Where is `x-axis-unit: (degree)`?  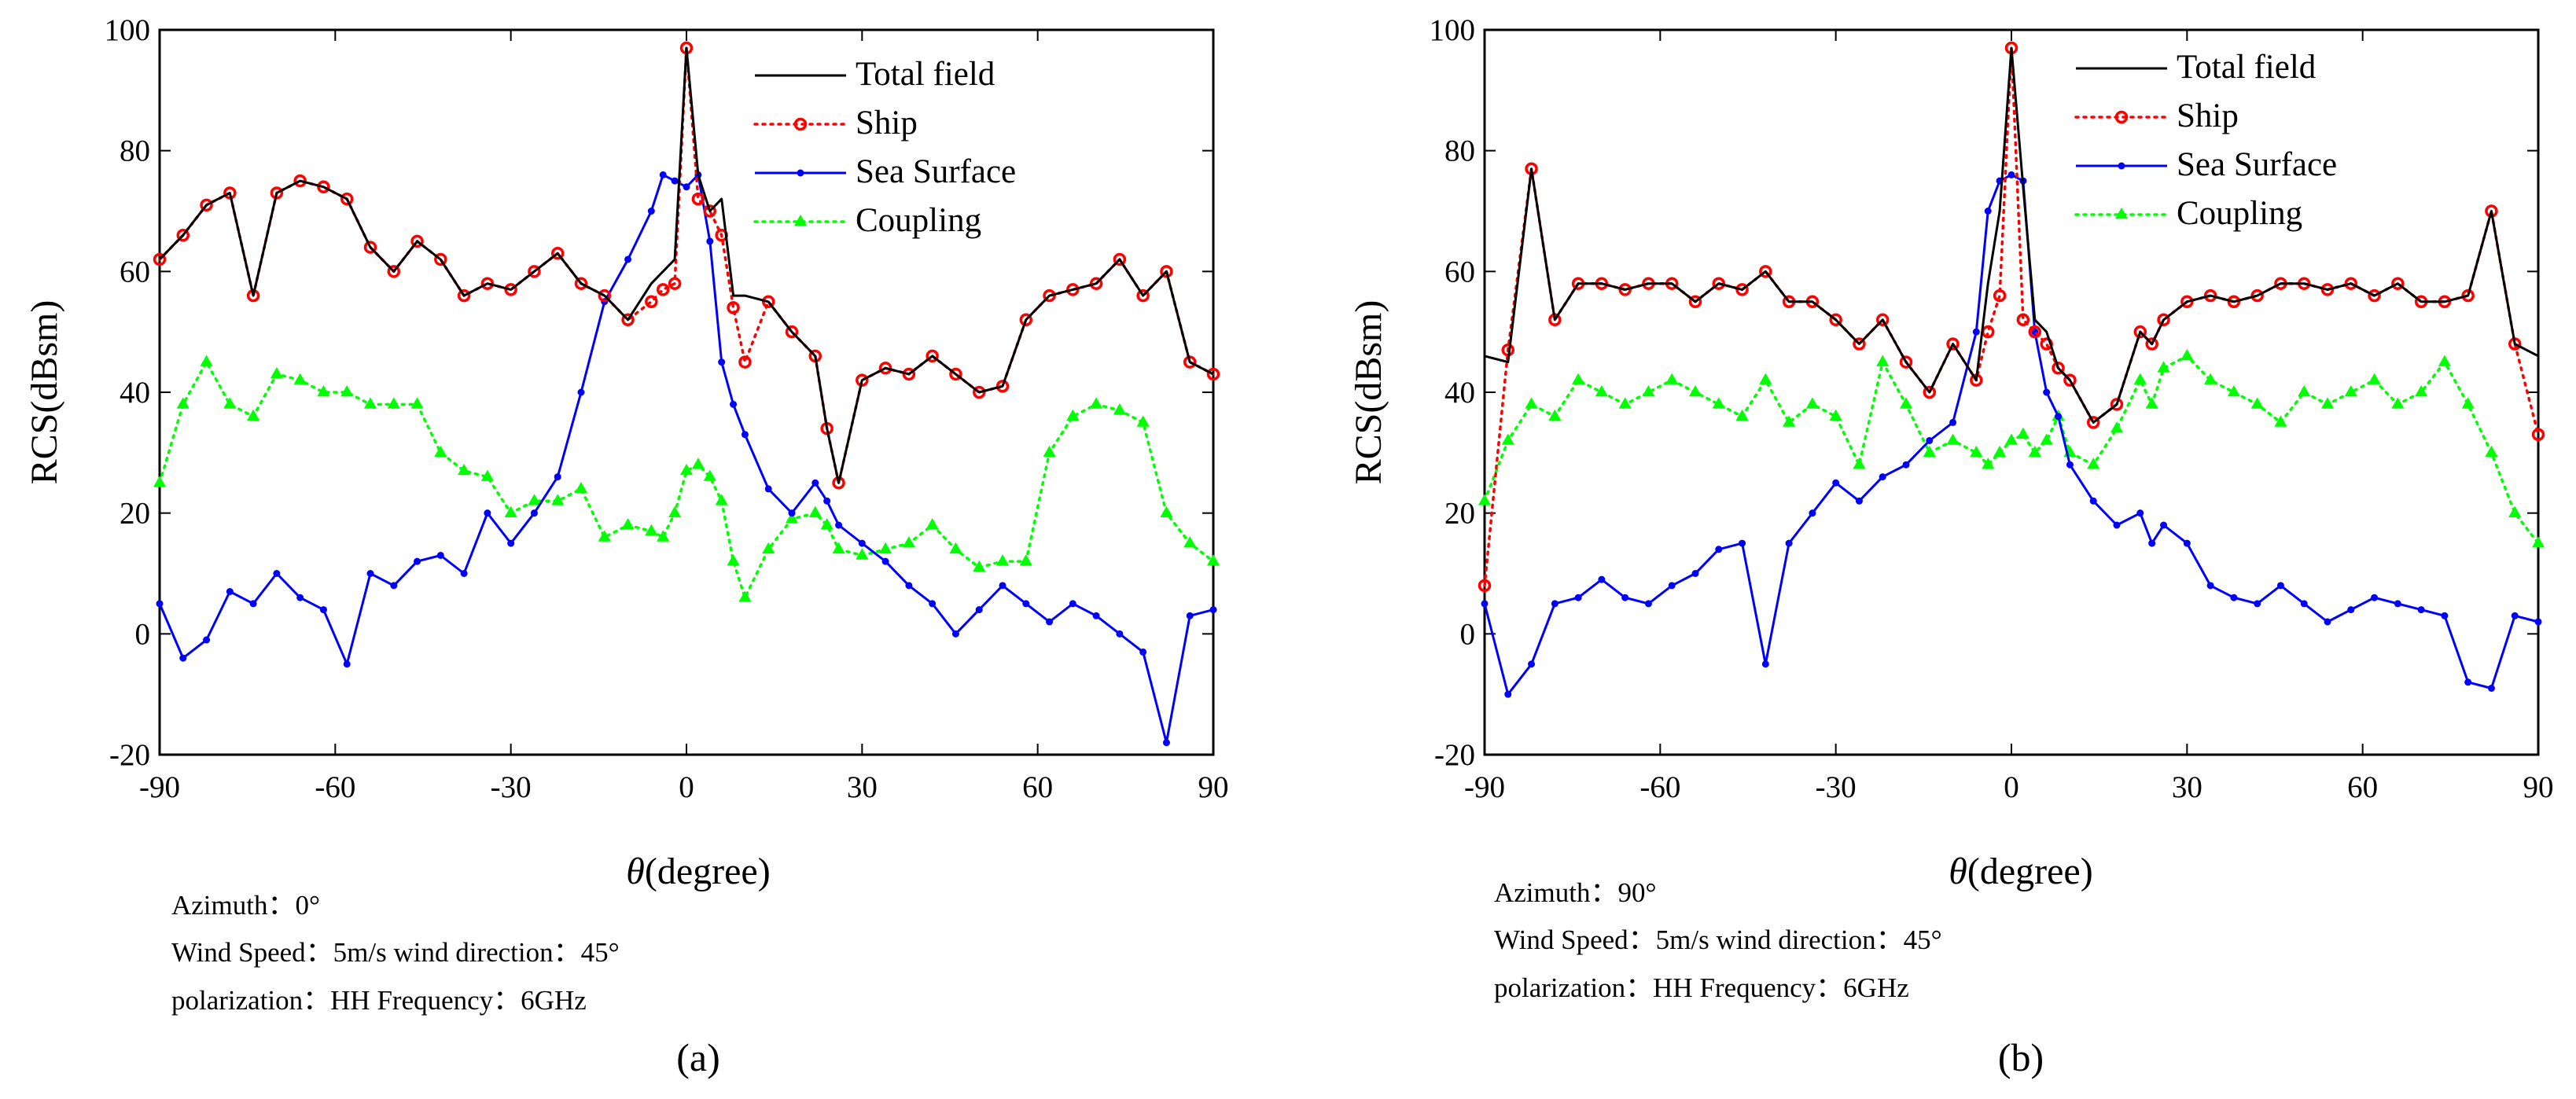 x-axis-unit: (degree) is located at coordinates (2030, 872).